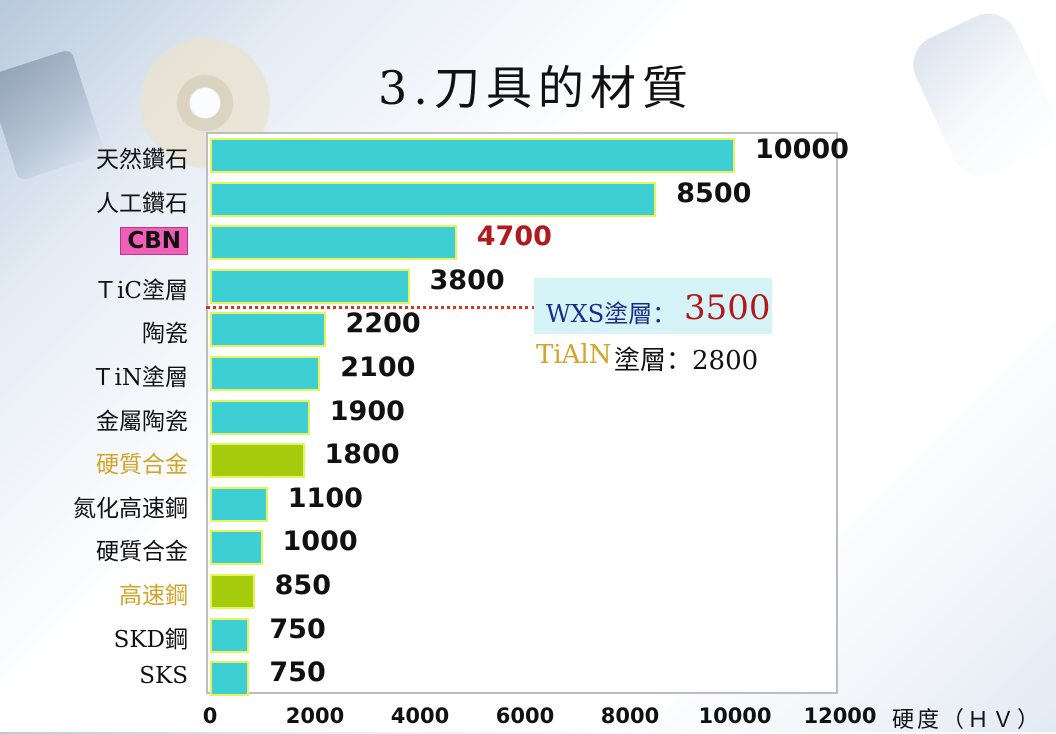 This screenshot has height=734, width=1056. Describe the element at coordinates (139, 378) in the screenshot. I see `category-label-5: ＴiN塗層` at that location.